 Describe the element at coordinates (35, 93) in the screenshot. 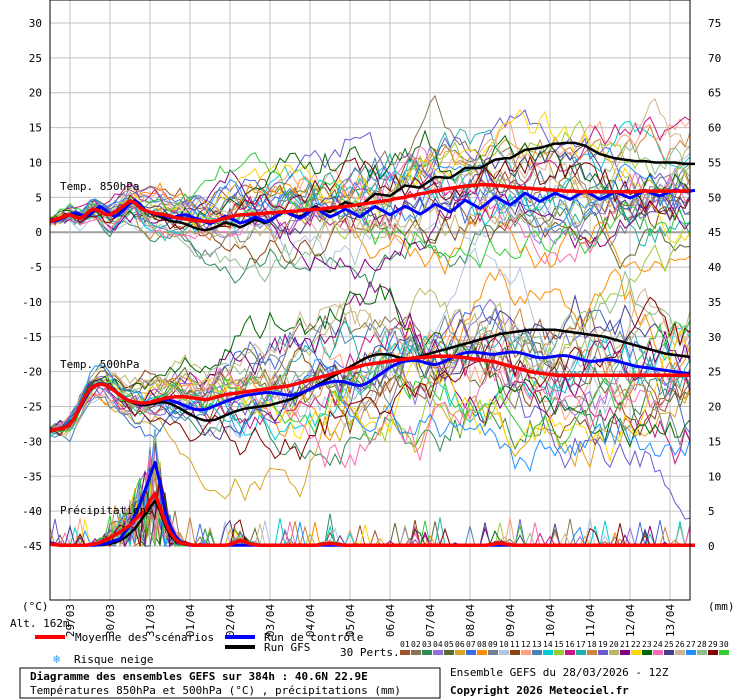

I see `left-tick-label: 20` at that location.